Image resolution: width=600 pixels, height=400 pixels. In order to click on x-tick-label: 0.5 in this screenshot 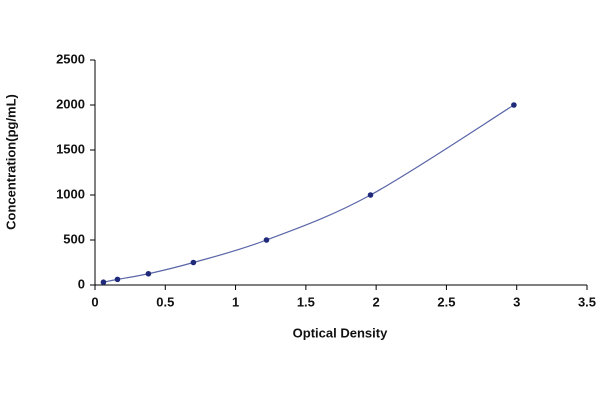, I will do `click(165, 301)`.